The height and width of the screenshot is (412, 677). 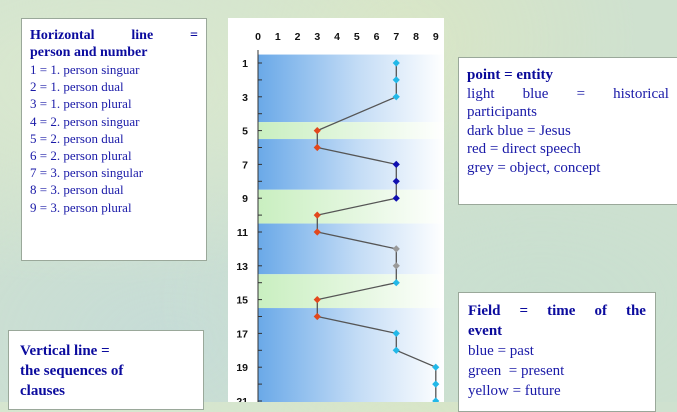 What do you see at coordinates (85, 121) in the screenshot?
I see `legend-item: 4 = 2. person singuar` at bounding box center [85, 121].